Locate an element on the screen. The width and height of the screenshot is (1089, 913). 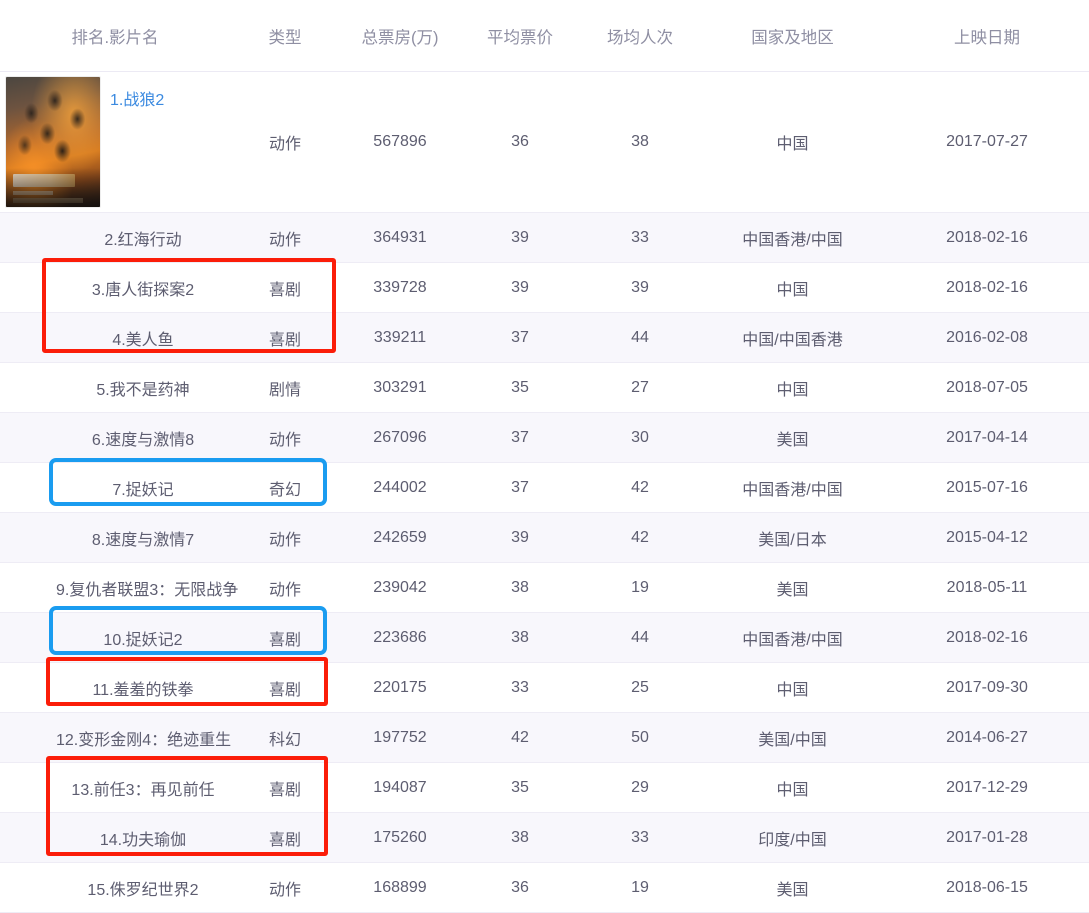
cell-release-date: 2017-07-27 is located at coordinates (987, 142).